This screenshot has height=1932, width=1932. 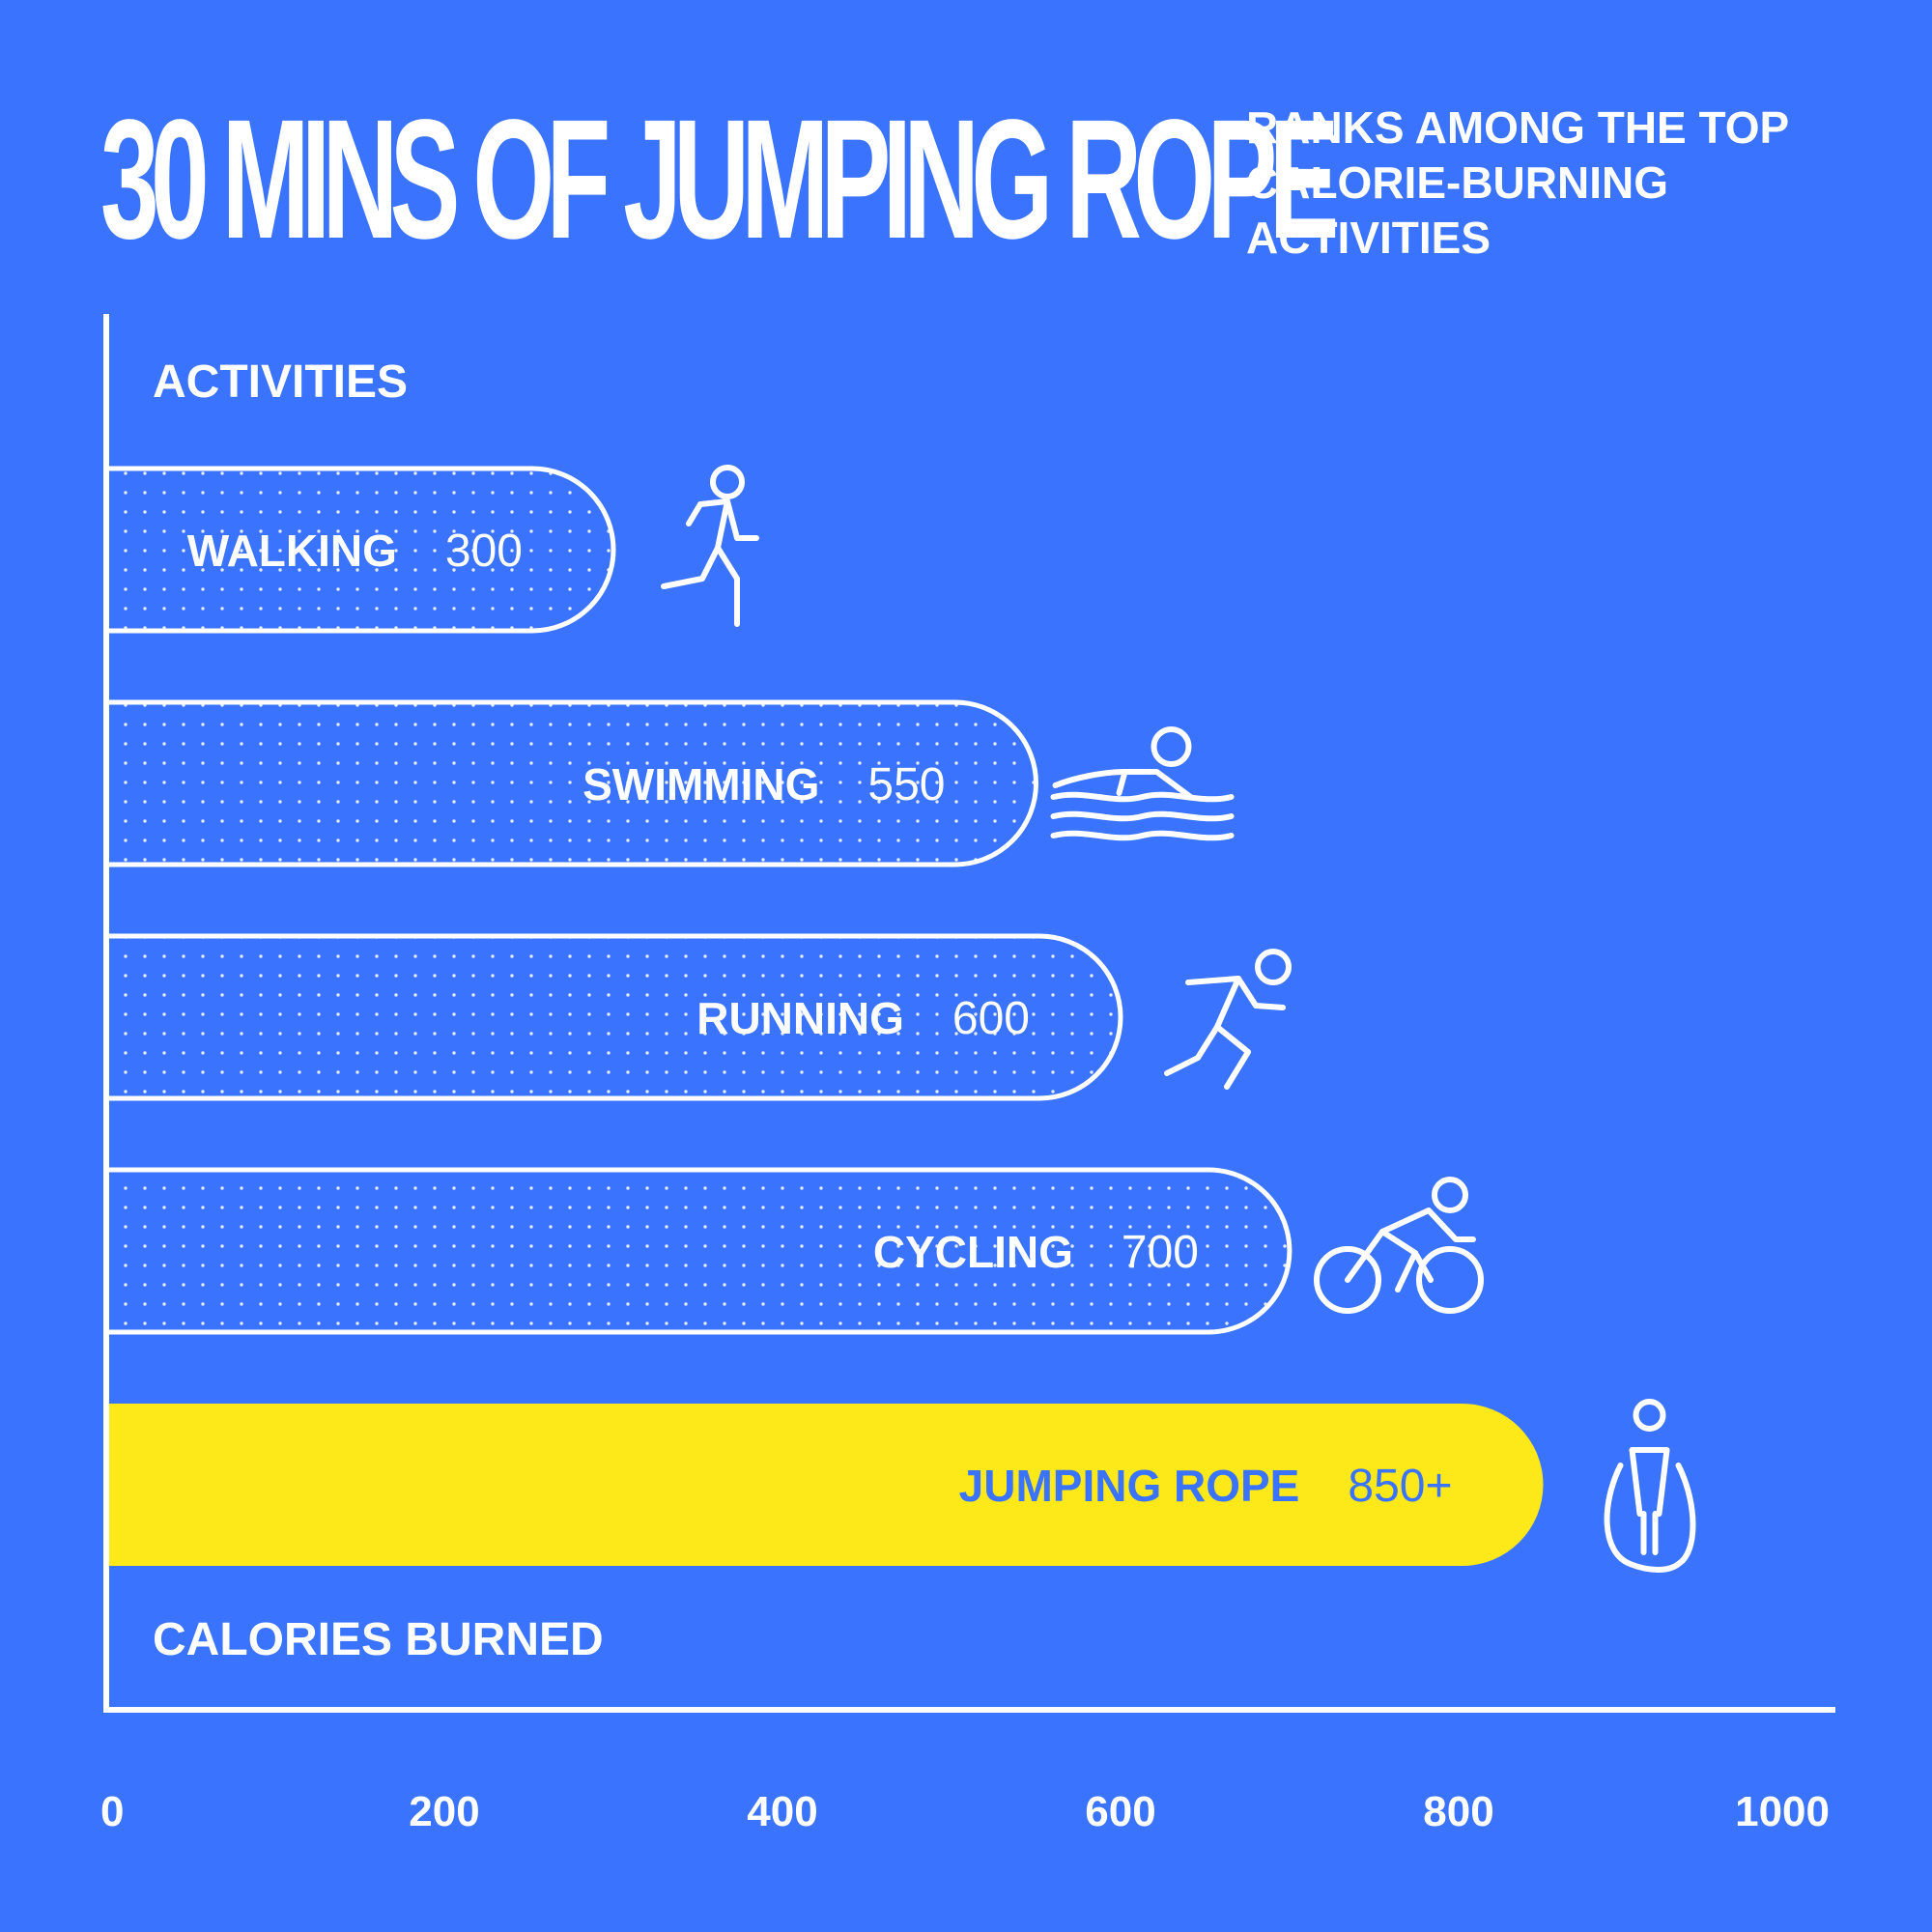 I want to click on cycling-icon, so click(x=1399, y=1245).